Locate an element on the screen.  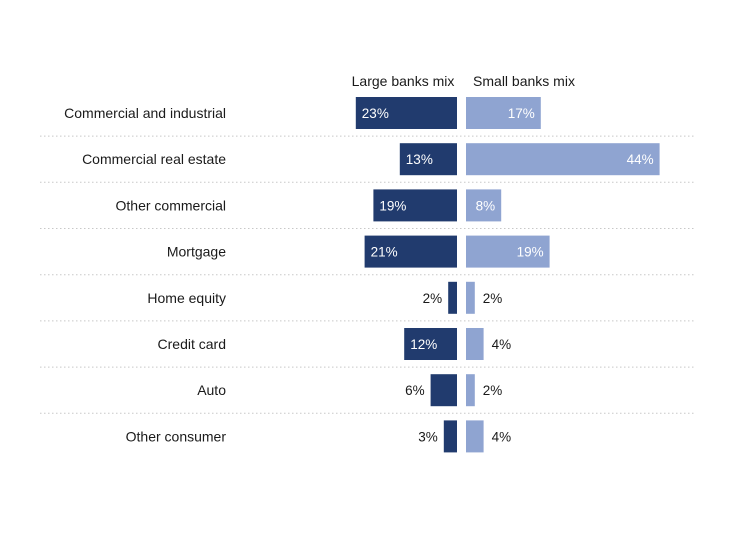
category-label: Other consumer is located at coordinates (176, 436).